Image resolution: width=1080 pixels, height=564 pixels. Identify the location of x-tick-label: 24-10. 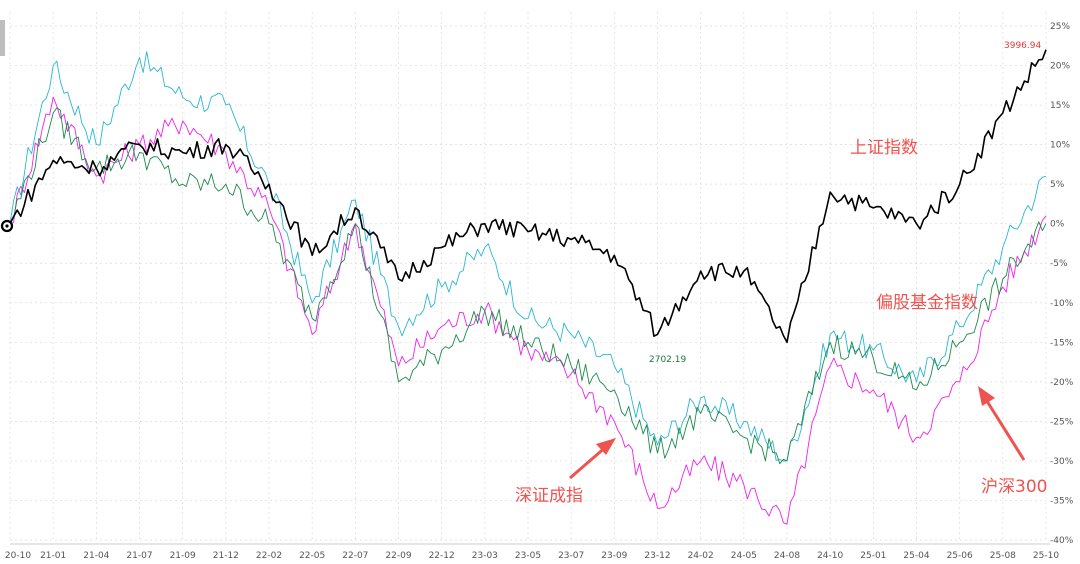
(830, 556).